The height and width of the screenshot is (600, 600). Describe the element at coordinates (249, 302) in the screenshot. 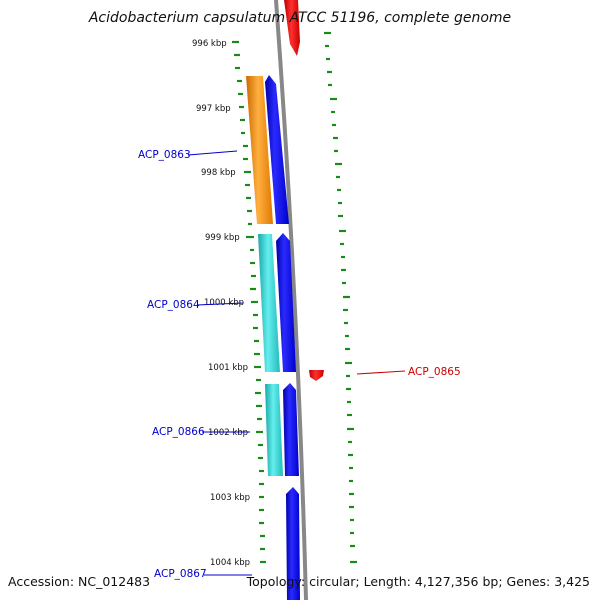

I see `gc-skew-track-left` at that location.